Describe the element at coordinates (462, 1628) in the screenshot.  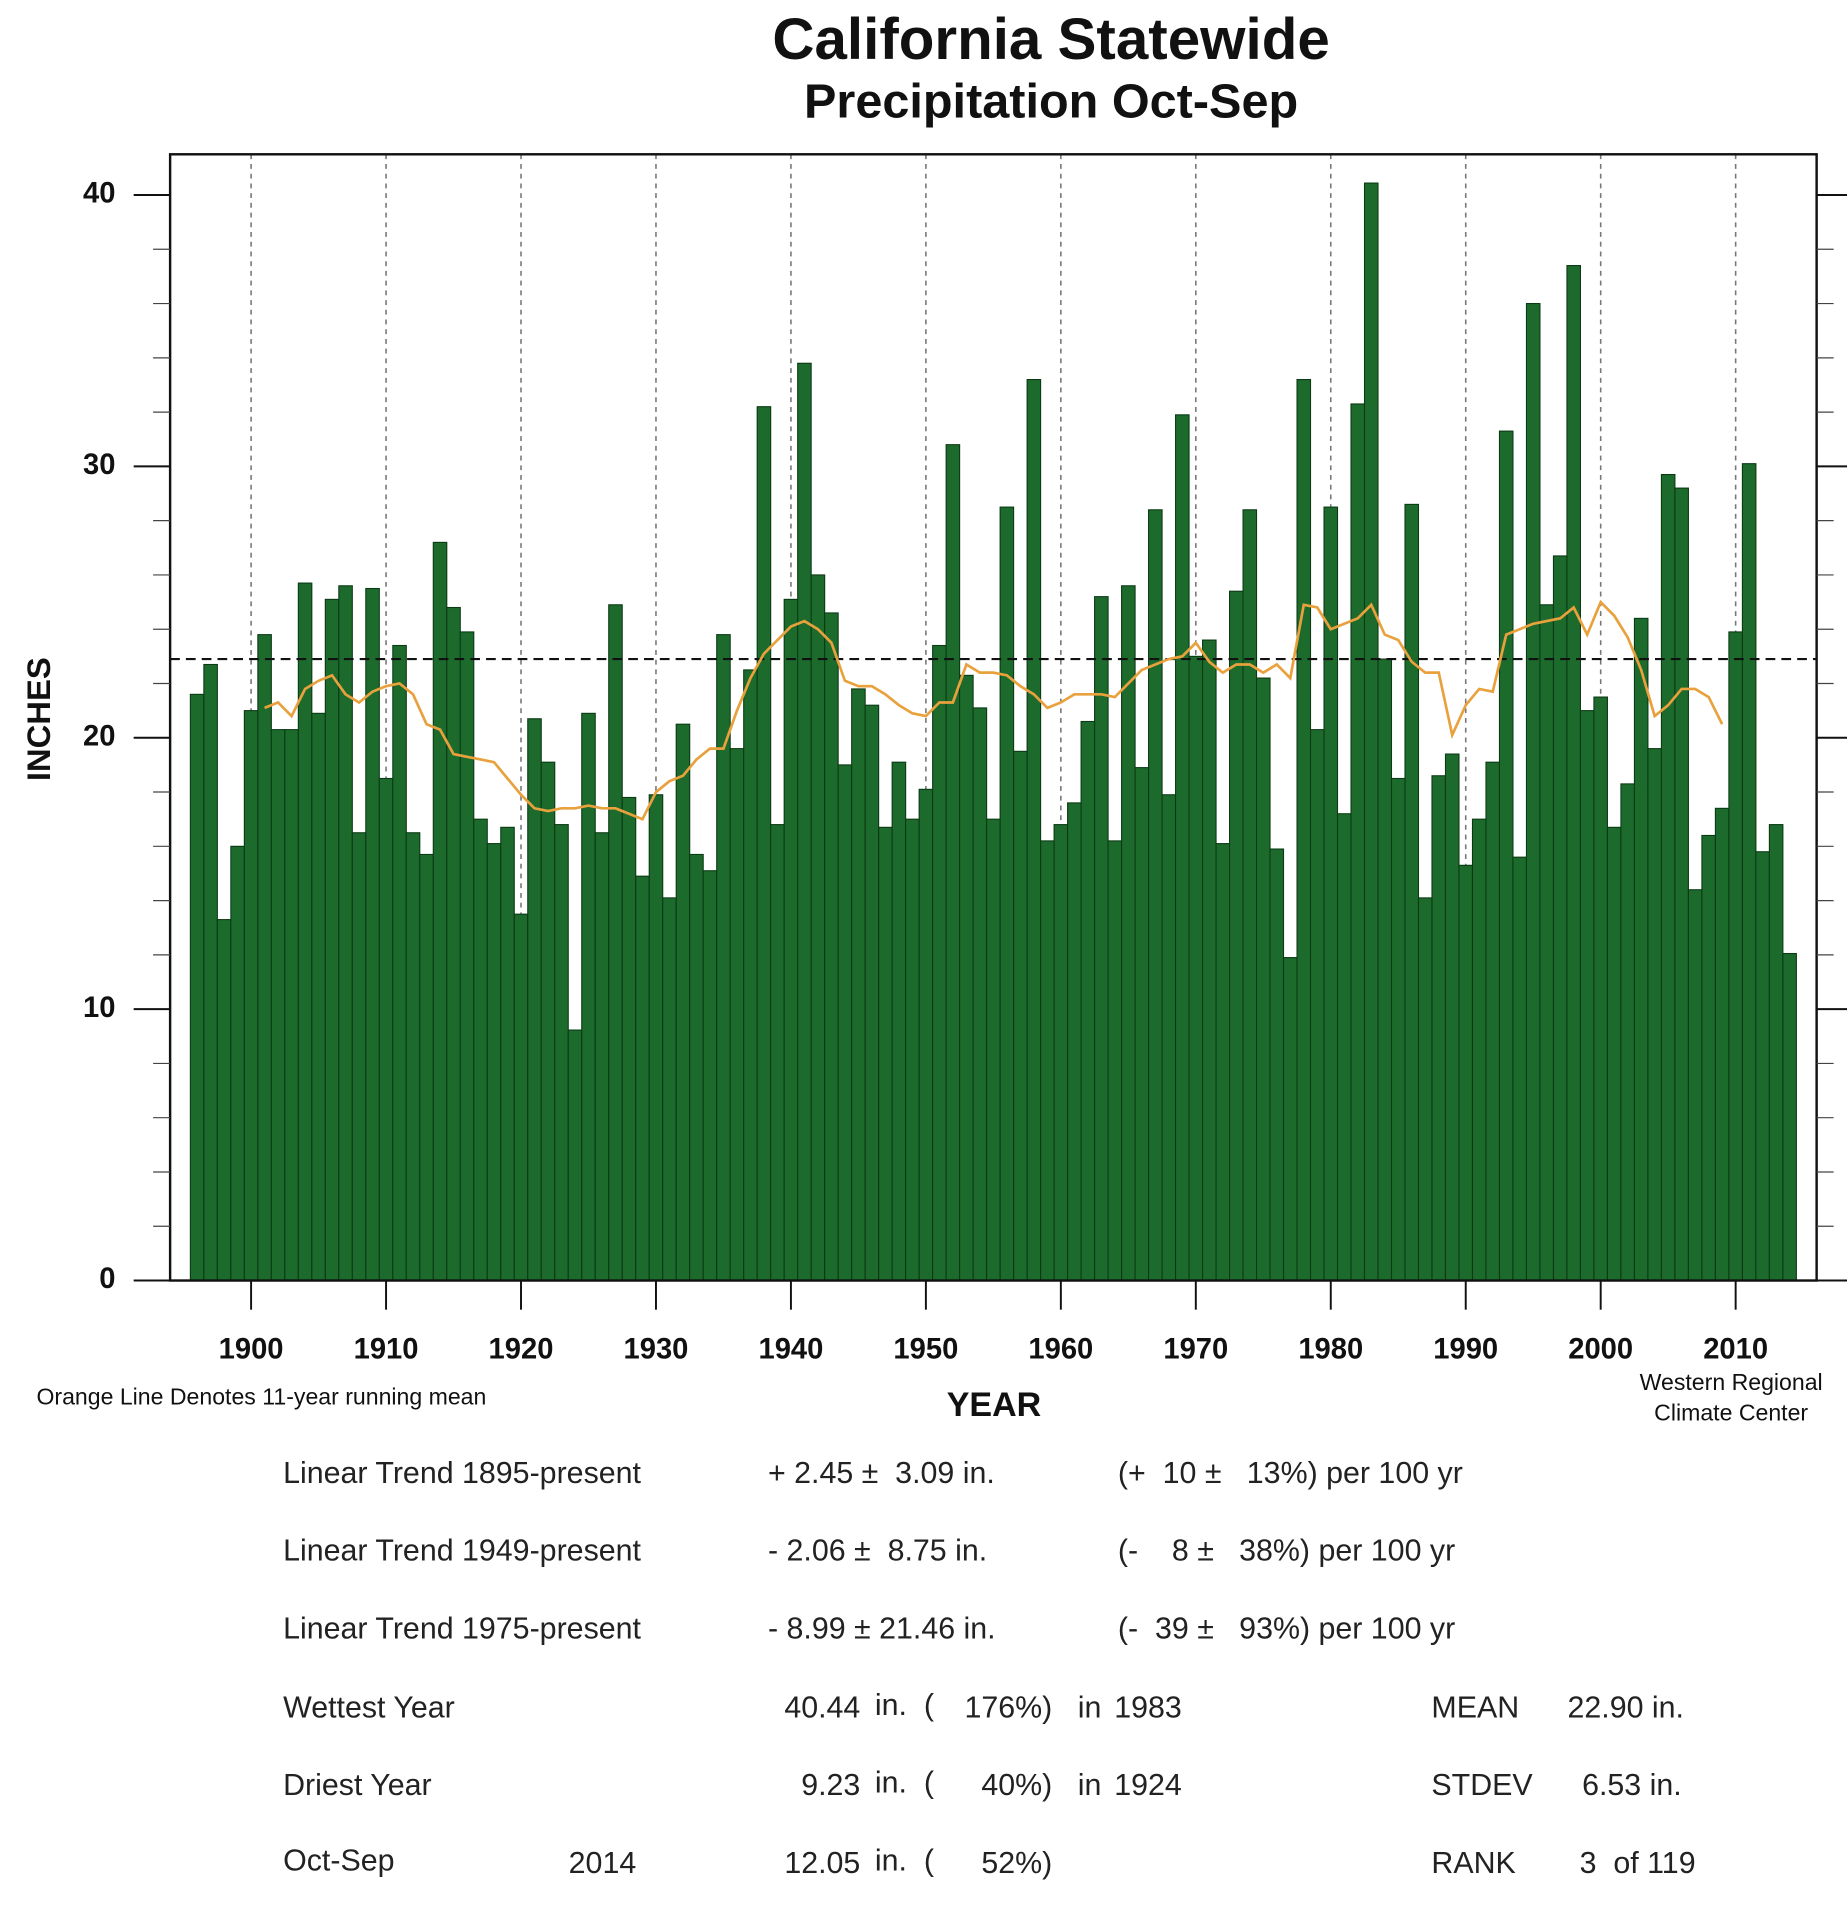
I see `stat-label: Linear Trend 1975-present` at that location.